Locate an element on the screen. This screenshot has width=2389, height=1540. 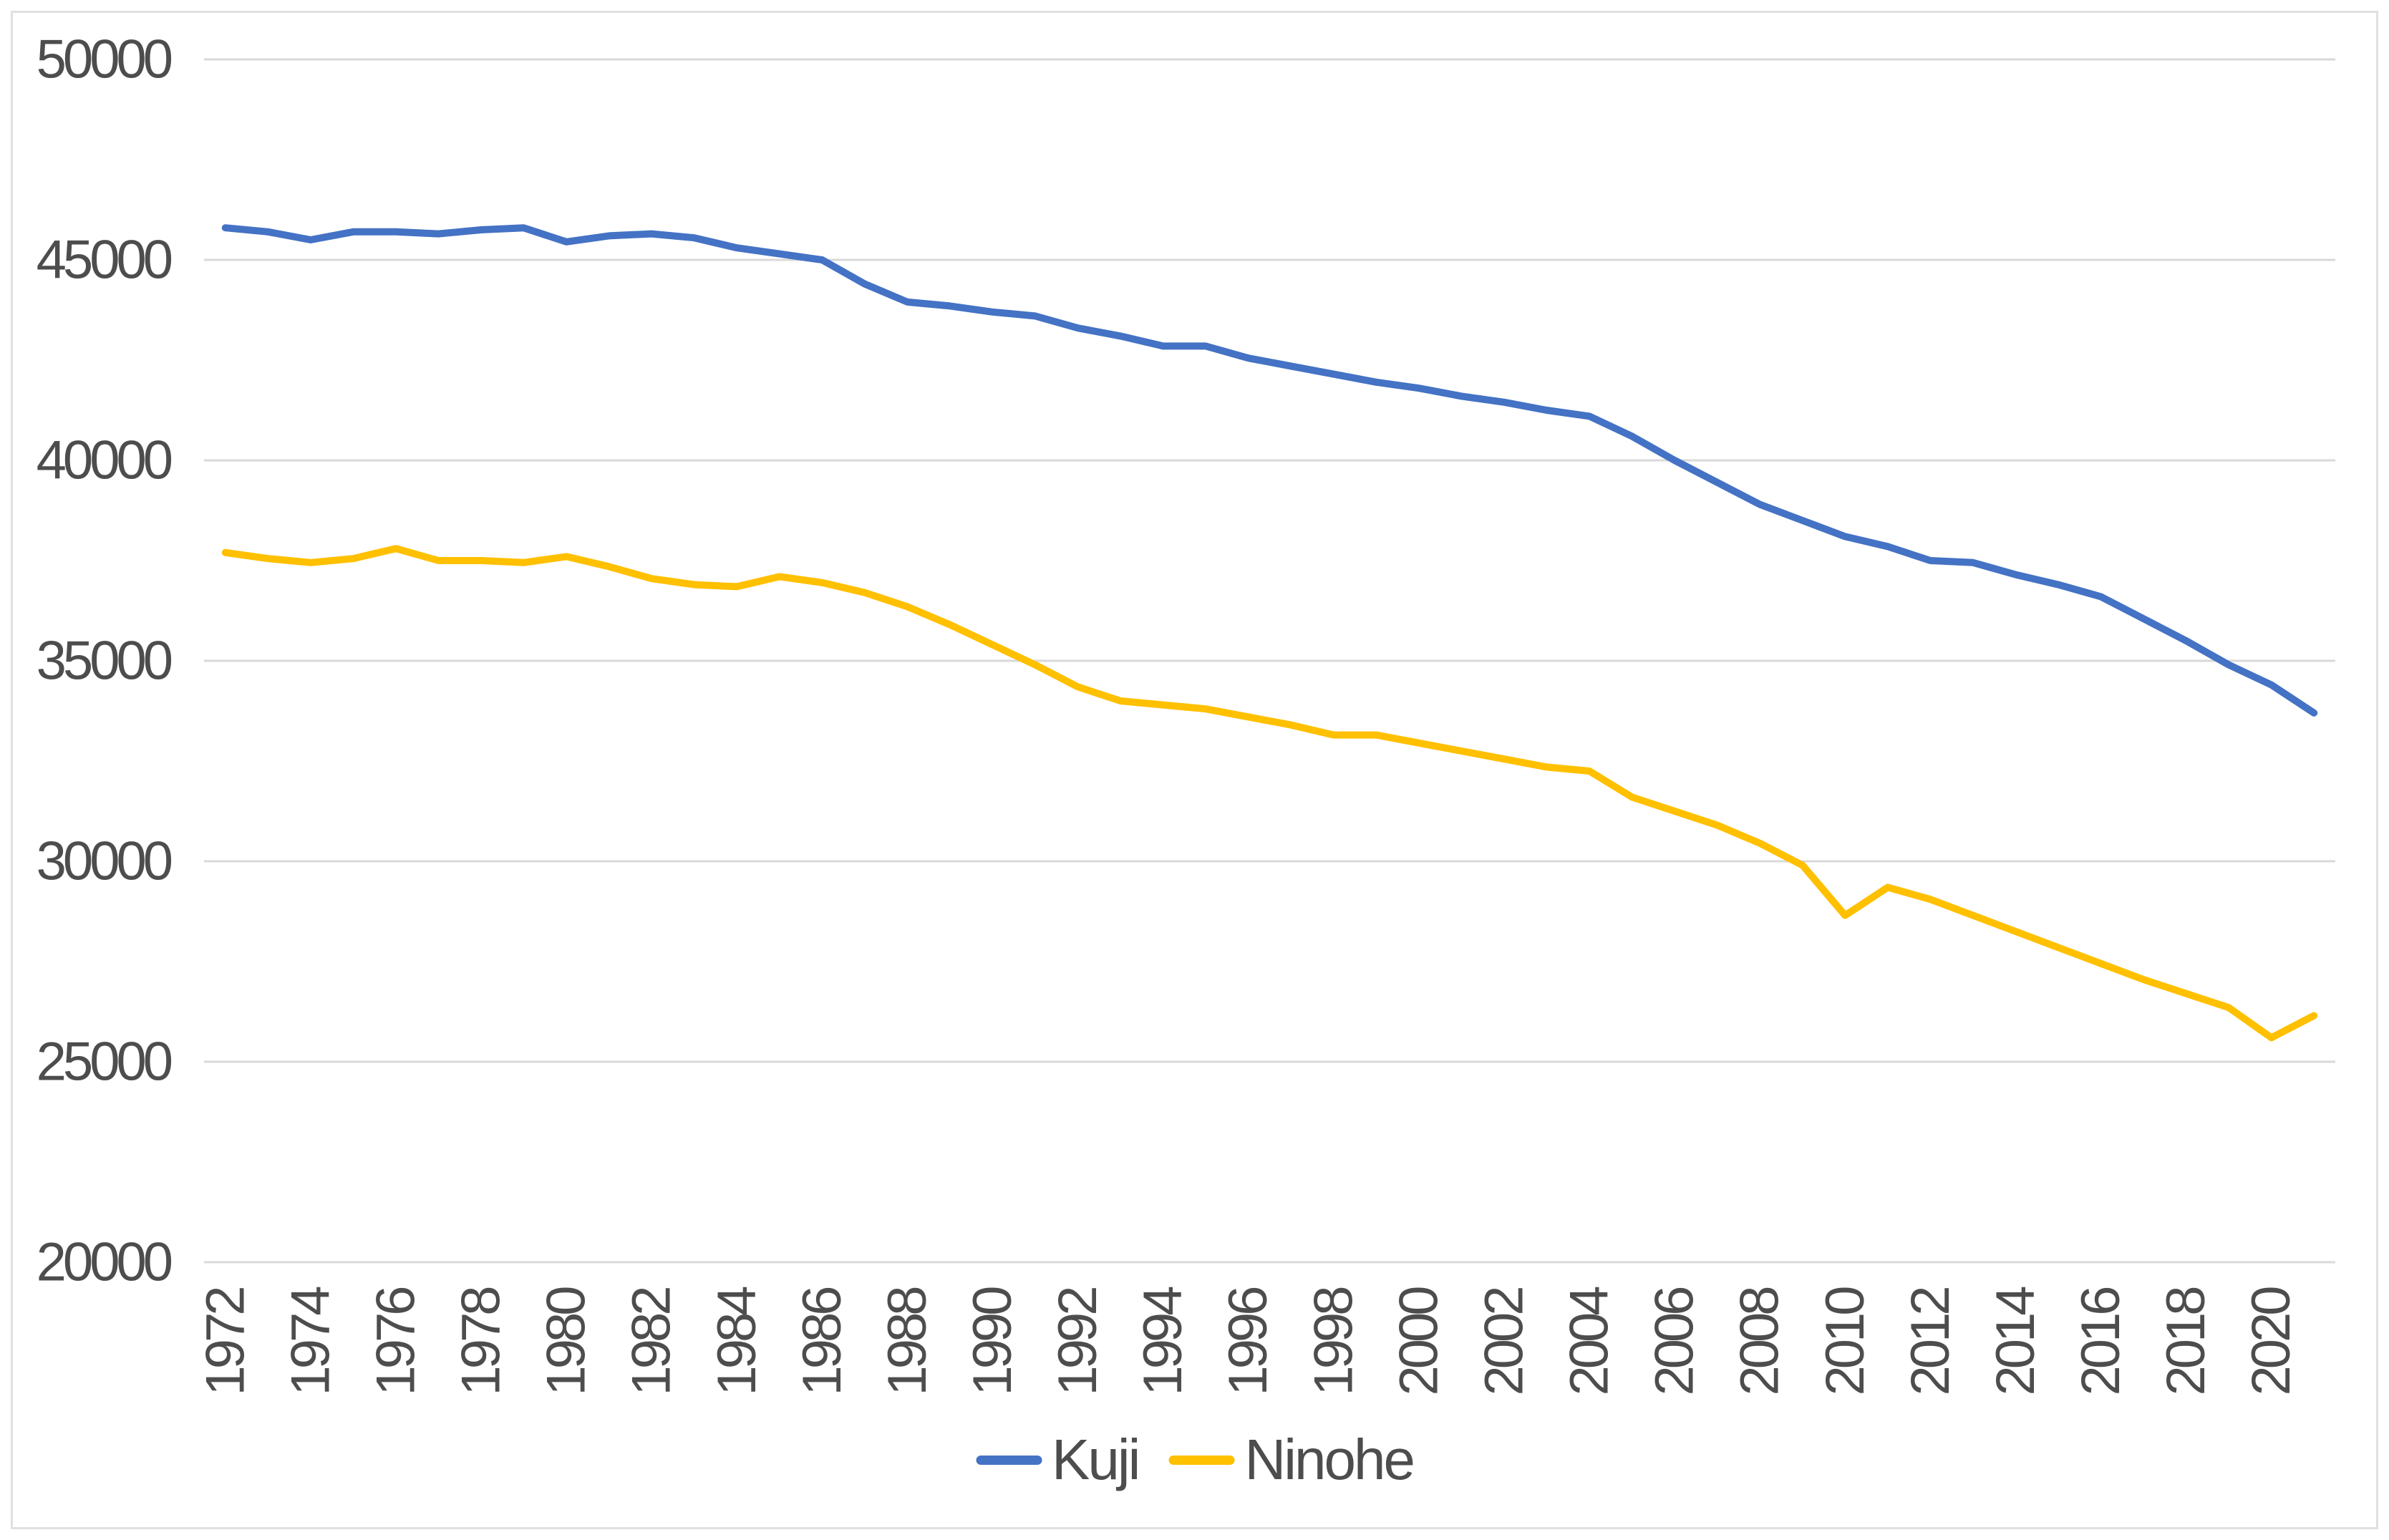
y-axis-tick-label: 40000 is located at coordinates (104, 461).